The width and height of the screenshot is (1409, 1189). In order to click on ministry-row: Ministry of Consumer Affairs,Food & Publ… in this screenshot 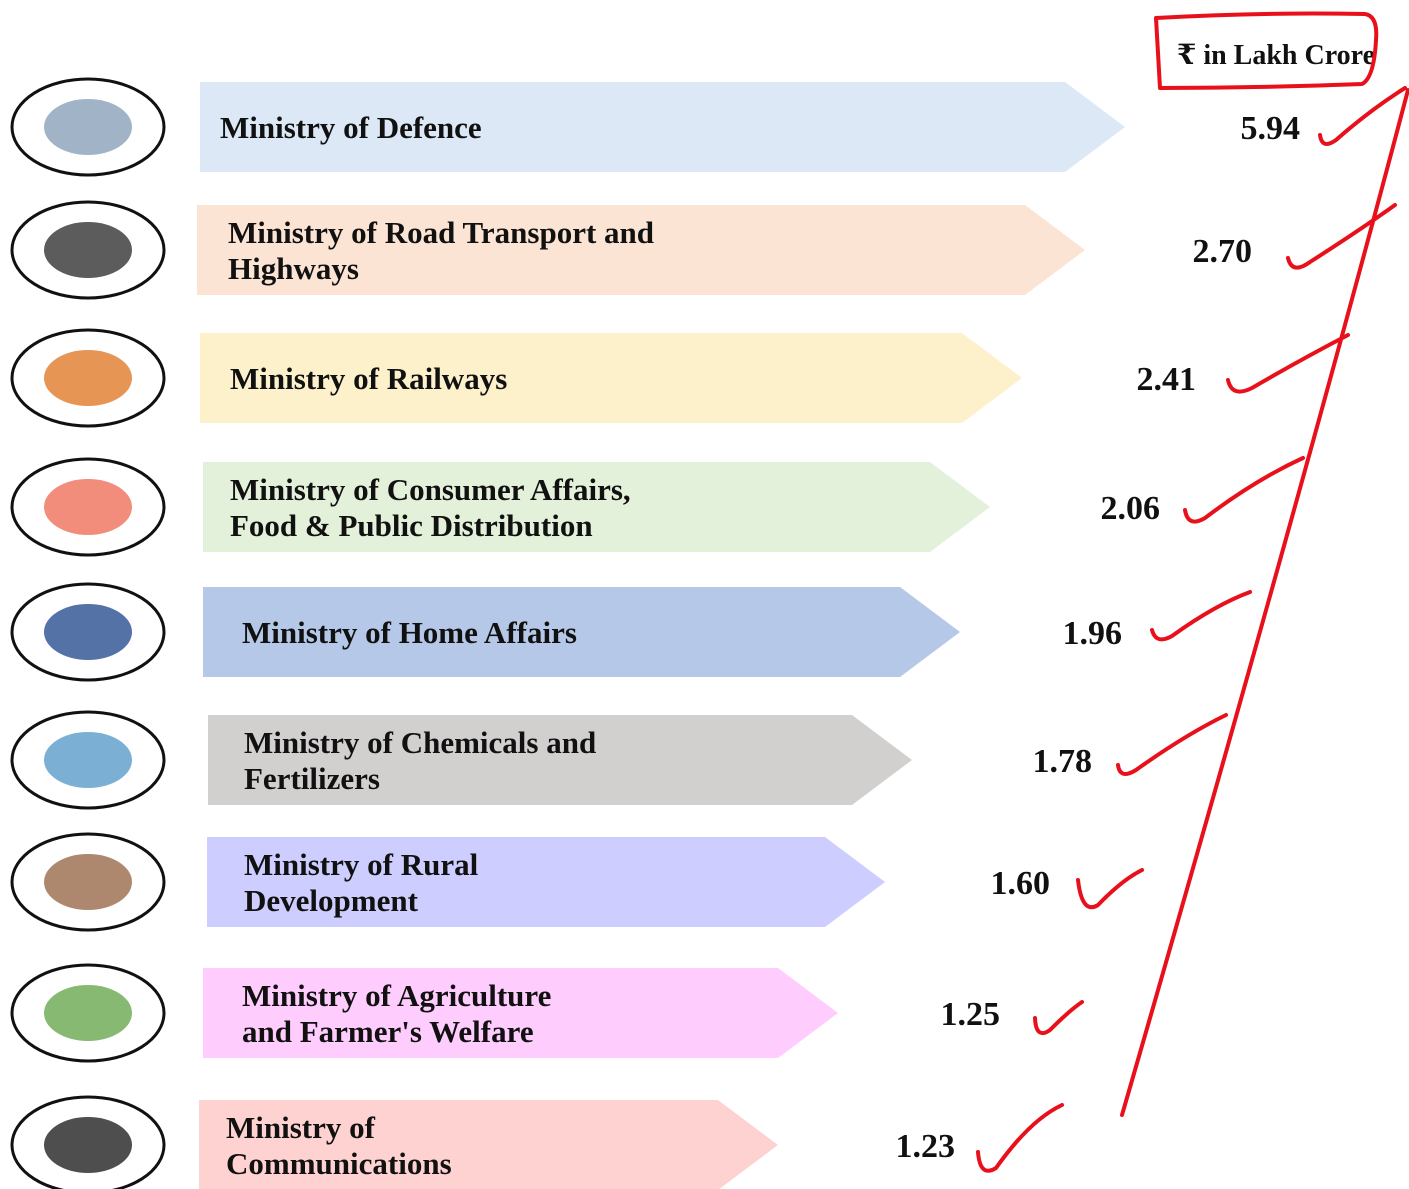, I will do `click(585, 507)`.